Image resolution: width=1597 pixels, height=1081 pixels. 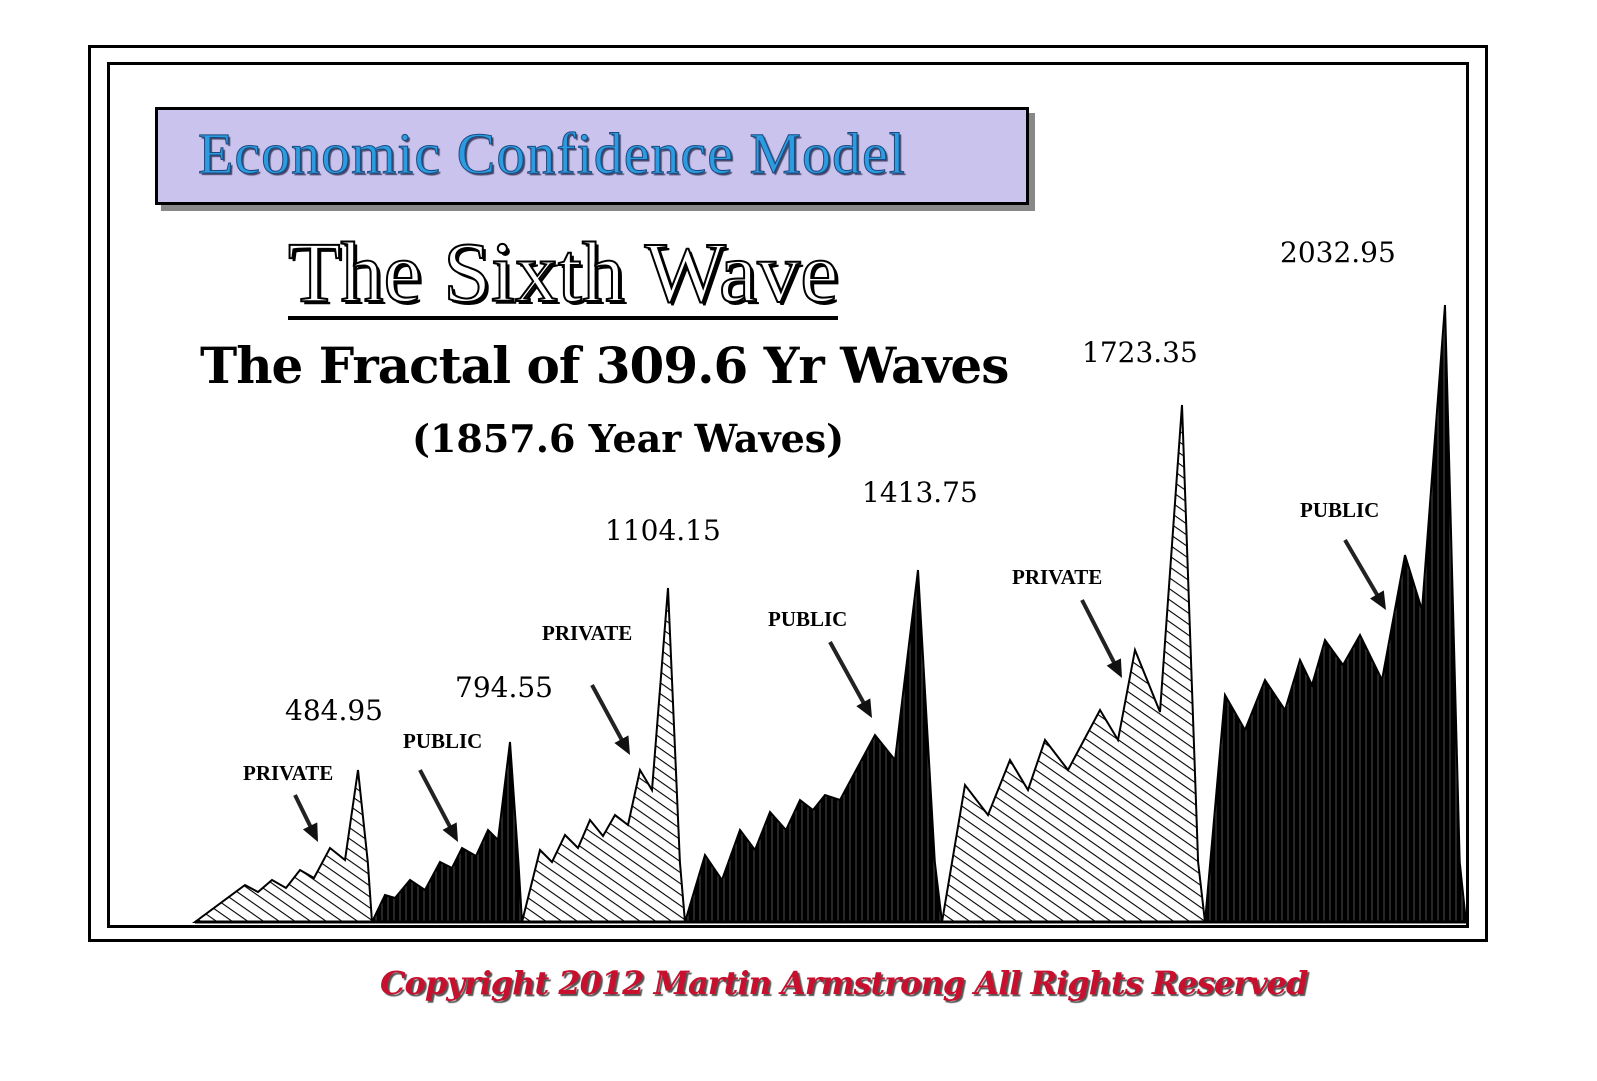 I want to click on title-box: Economic Confidence Model, so click(x=592, y=156).